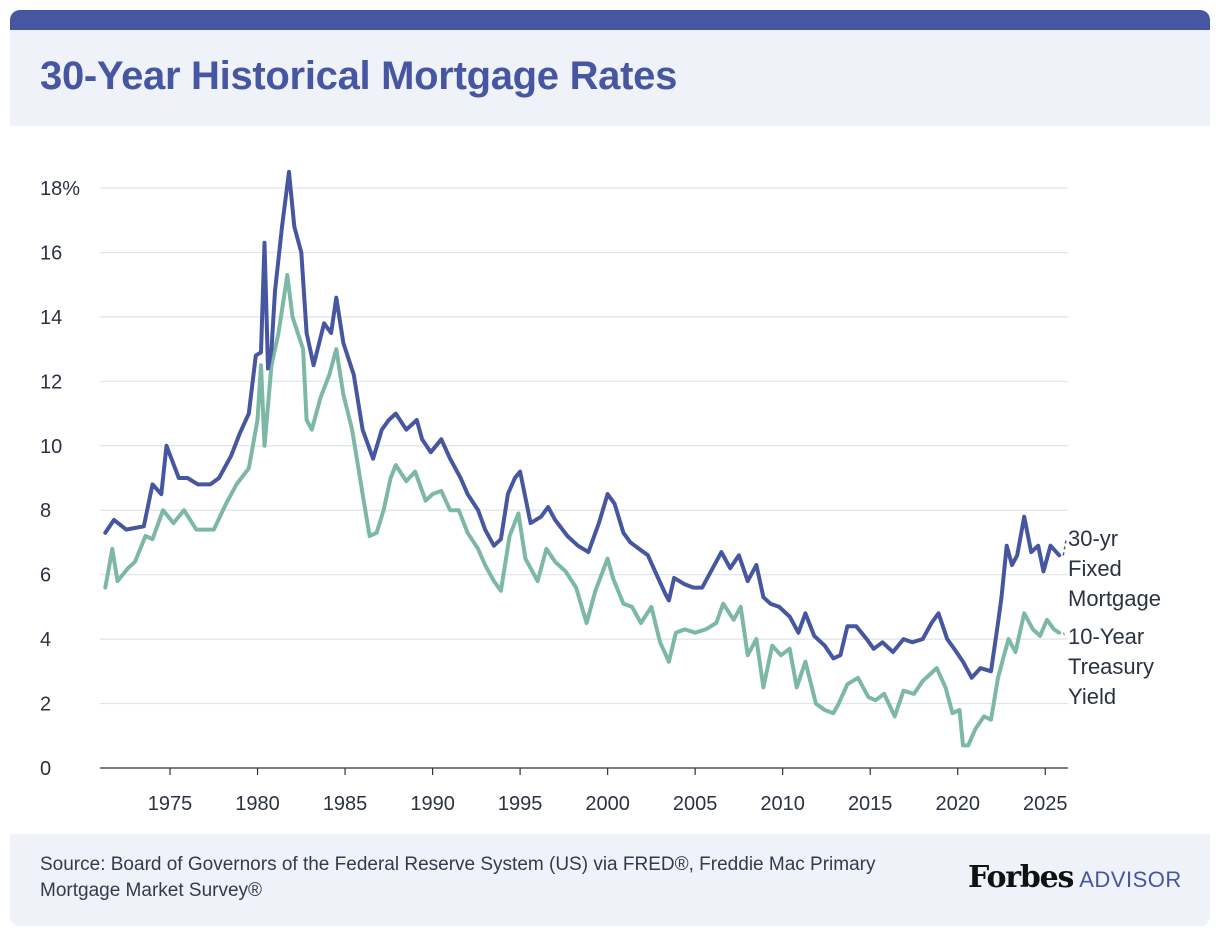 The image size is (1220, 936). What do you see at coordinates (257, 804) in the screenshot?
I see `x-tick-label: 1980` at bounding box center [257, 804].